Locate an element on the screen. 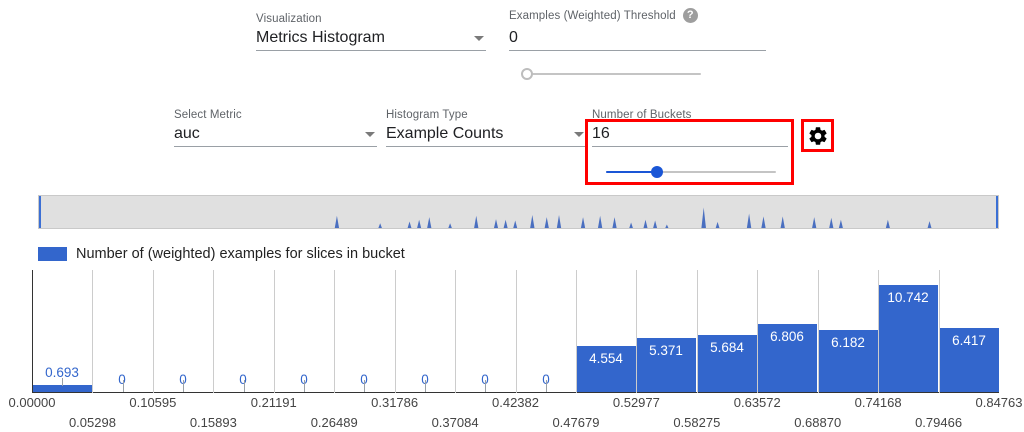 The width and height of the screenshot is (1024, 432). chart-bar-label: 5.371 is located at coordinates (666, 350).